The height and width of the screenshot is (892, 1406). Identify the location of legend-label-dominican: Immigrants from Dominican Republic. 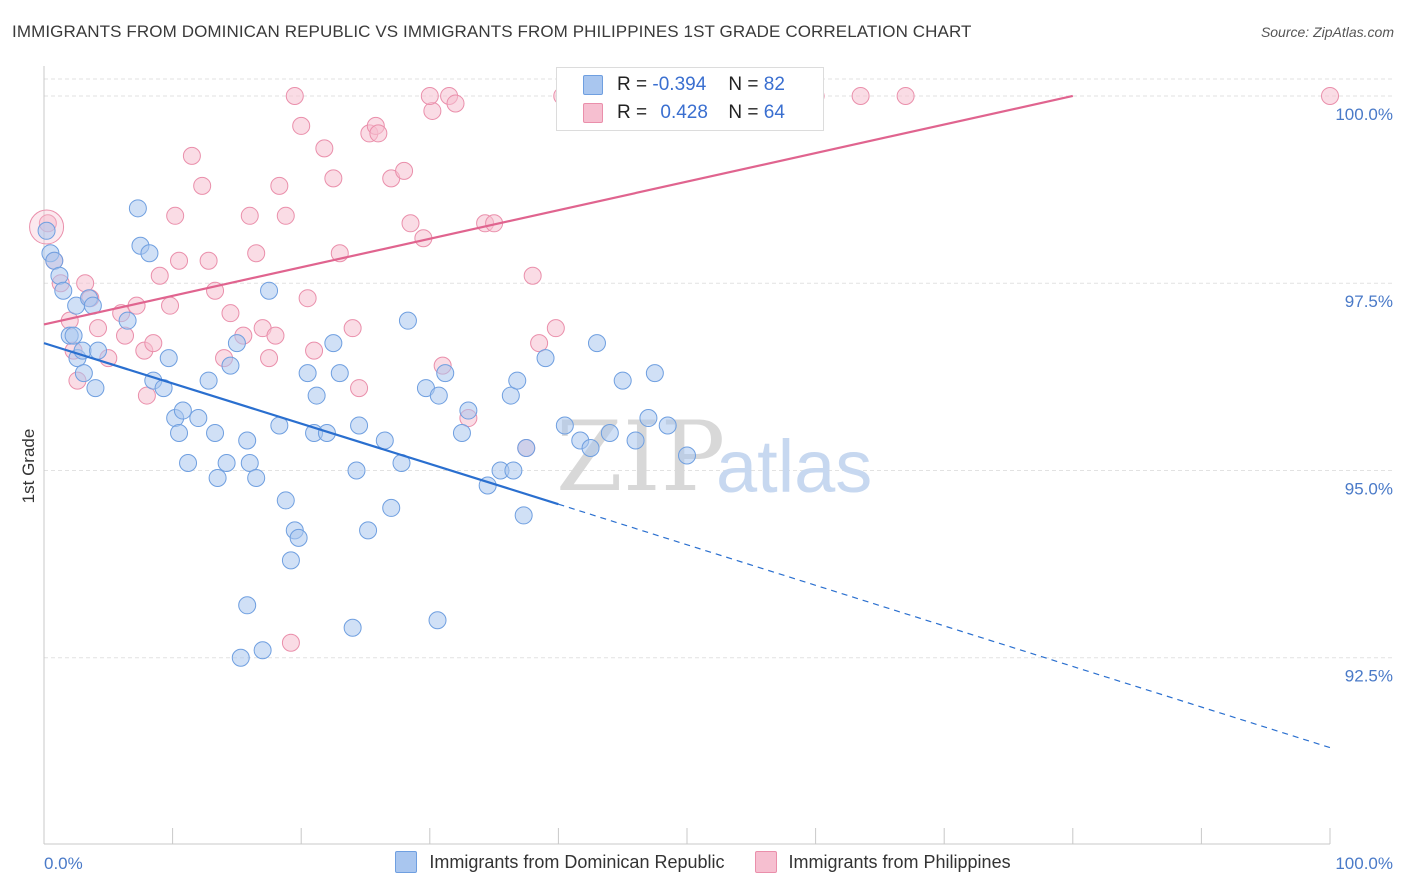
(577, 861).